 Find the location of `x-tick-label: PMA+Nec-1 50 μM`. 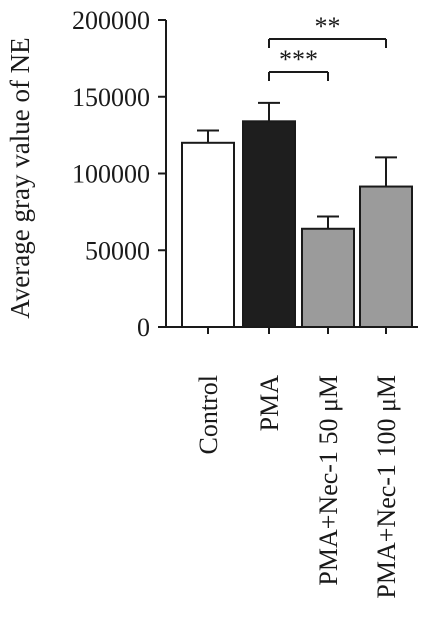

x-tick-label: PMA+Nec-1 50 μM is located at coordinates (328, 480).